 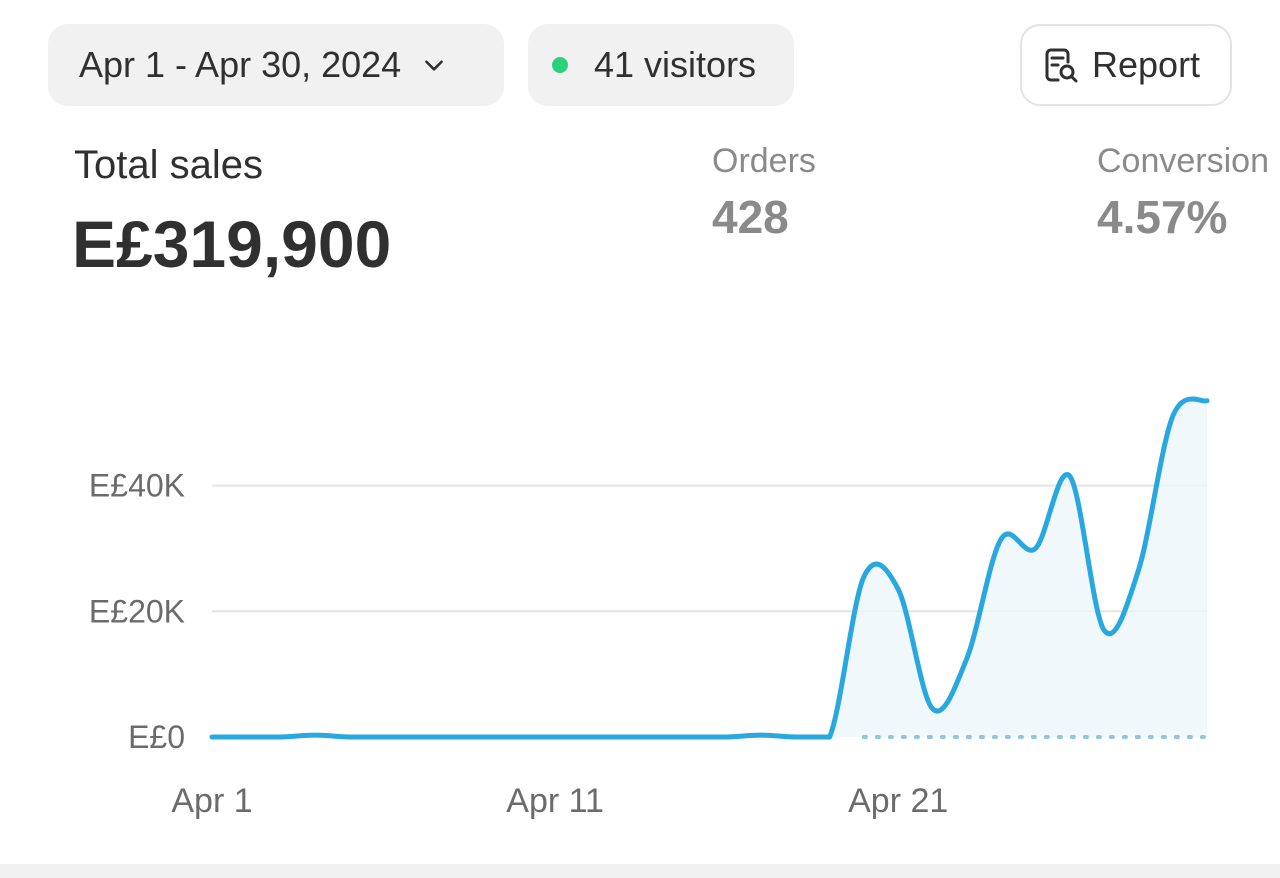 I want to click on chevron-down-icon, so click(x=434, y=65).